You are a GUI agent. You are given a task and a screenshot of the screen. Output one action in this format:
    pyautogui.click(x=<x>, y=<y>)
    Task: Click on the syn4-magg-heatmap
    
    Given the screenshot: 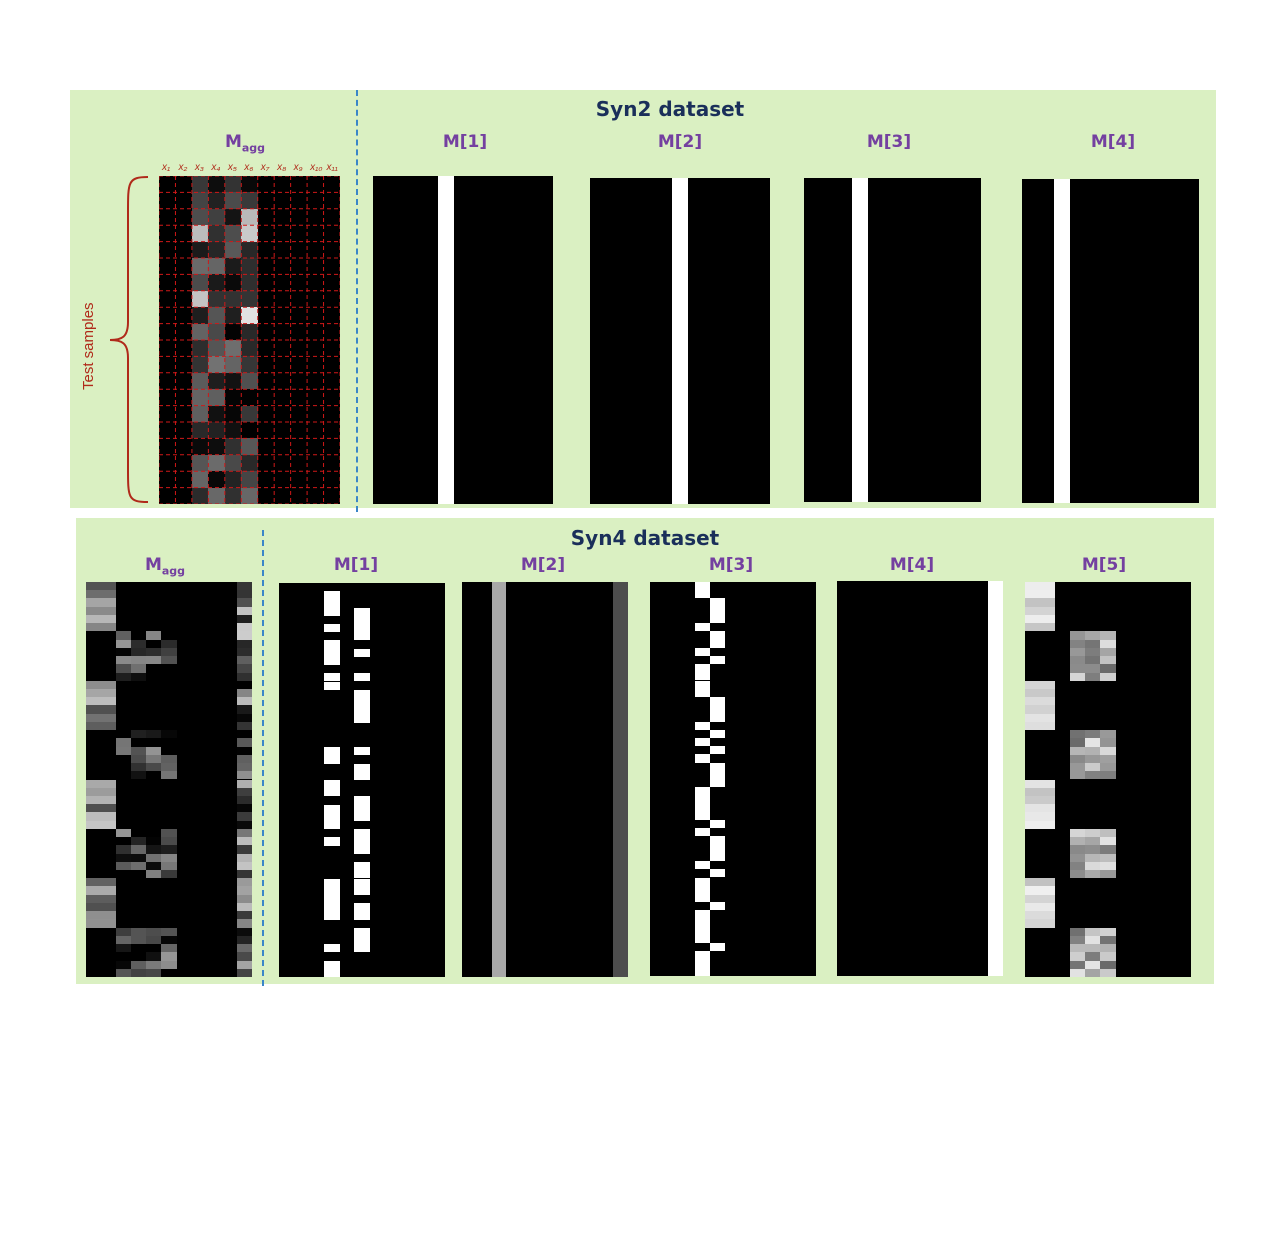 What is the action you would take?
    pyautogui.click(x=169, y=779)
    